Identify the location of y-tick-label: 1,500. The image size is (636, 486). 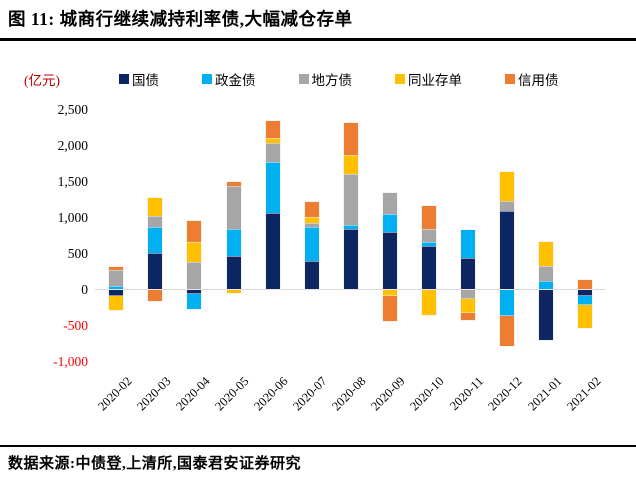
(72, 181).